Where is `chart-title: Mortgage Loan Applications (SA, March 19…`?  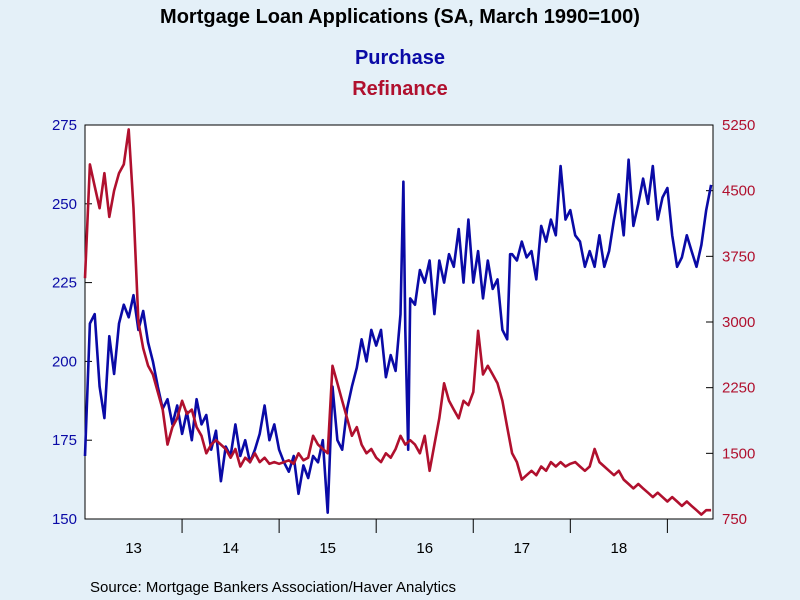 chart-title: Mortgage Loan Applications (SA, March 19… is located at coordinates (400, 17).